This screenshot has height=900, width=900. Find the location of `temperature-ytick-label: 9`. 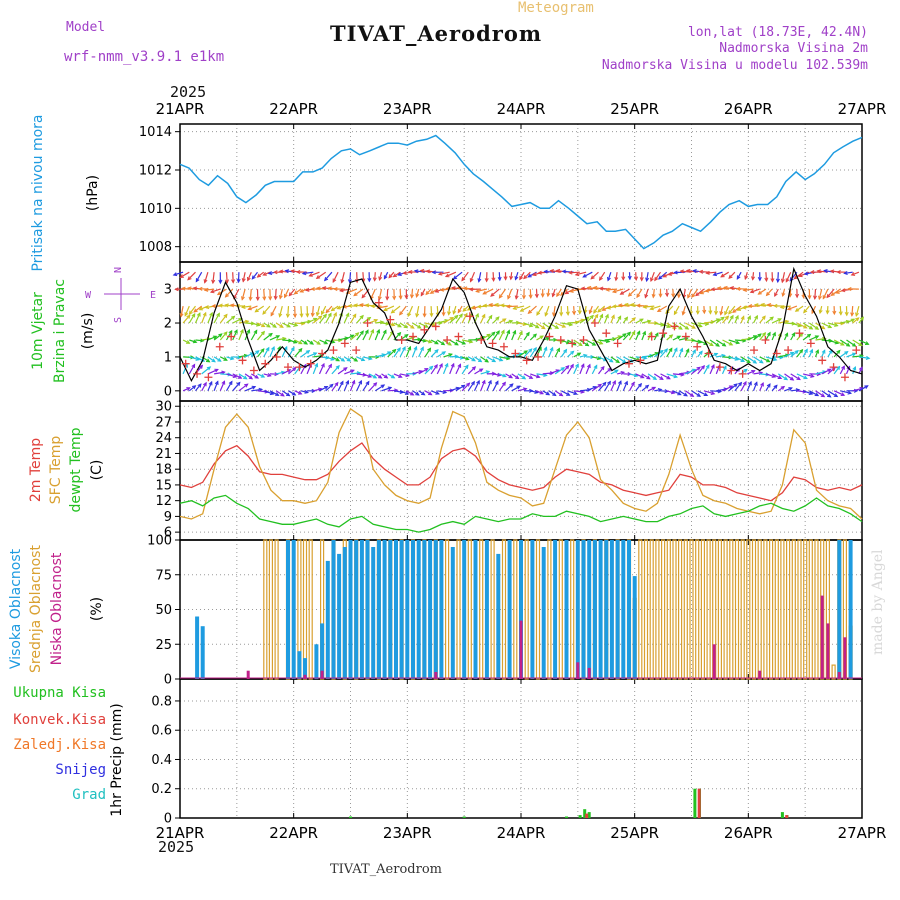

temperature-ytick-label: 9 is located at coordinates (168, 517).